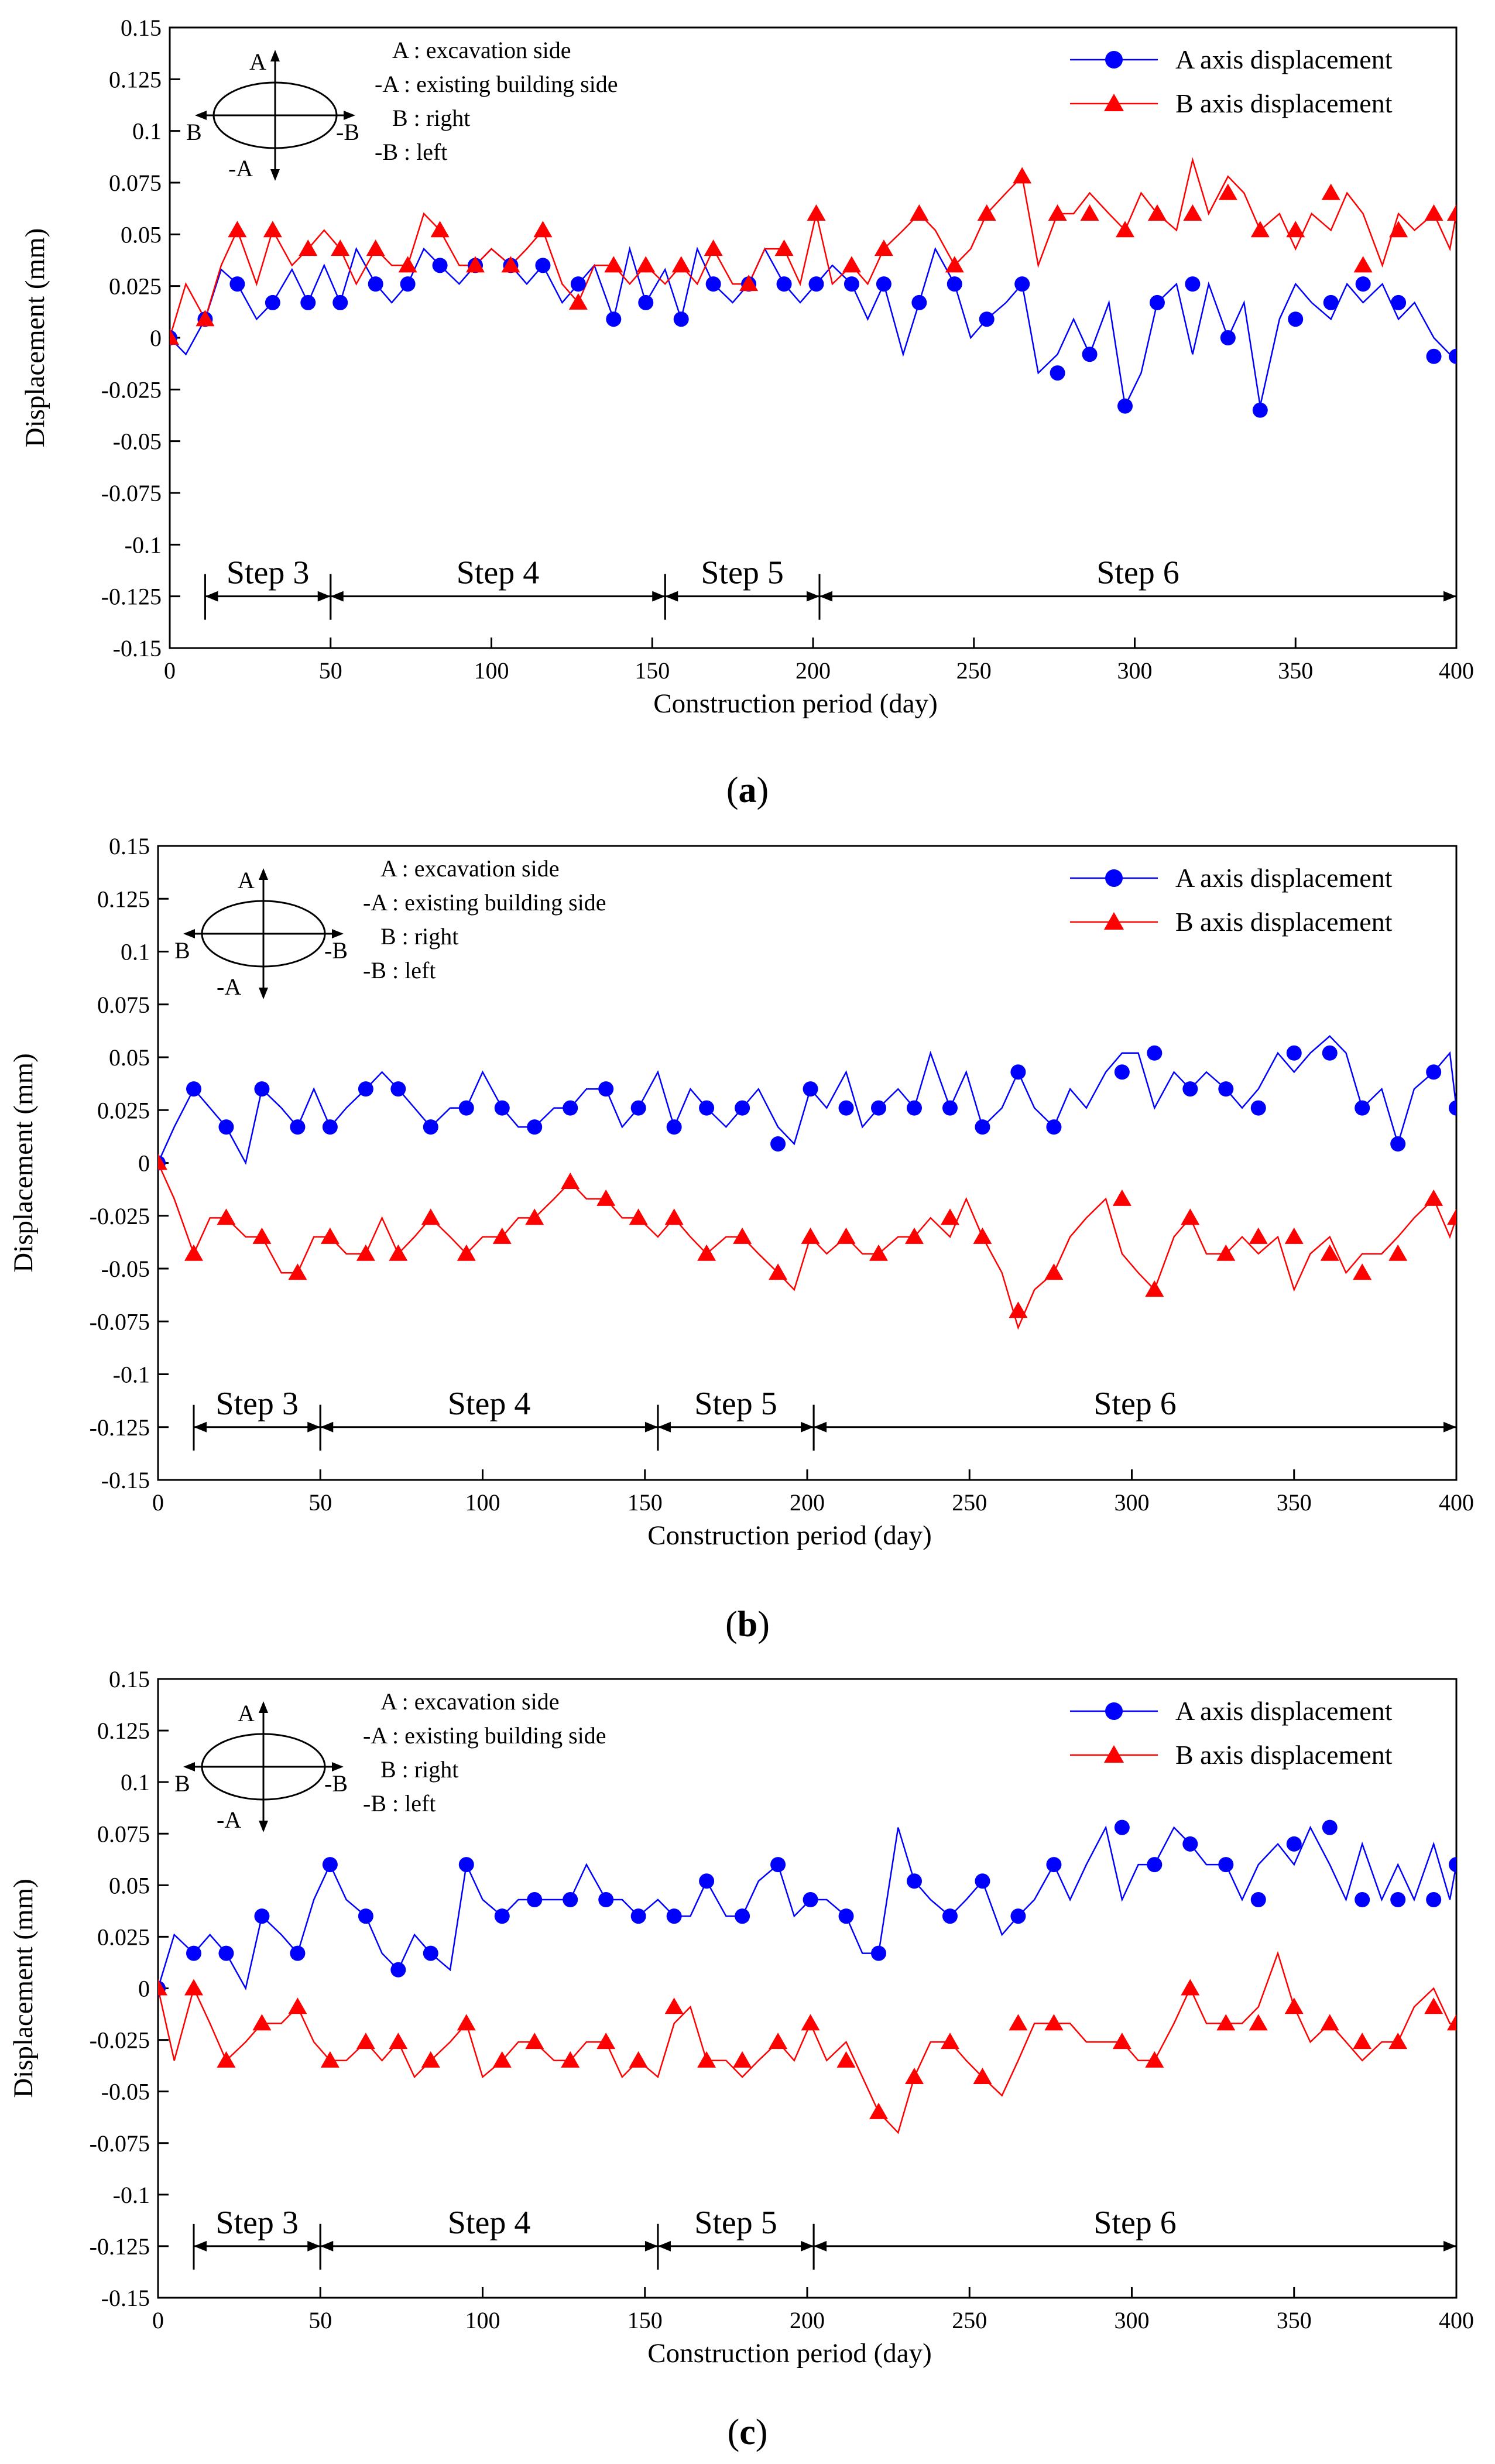 The image size is (1495, 2464). I want to click on y-tick-label: 0, so click(144, 1989).